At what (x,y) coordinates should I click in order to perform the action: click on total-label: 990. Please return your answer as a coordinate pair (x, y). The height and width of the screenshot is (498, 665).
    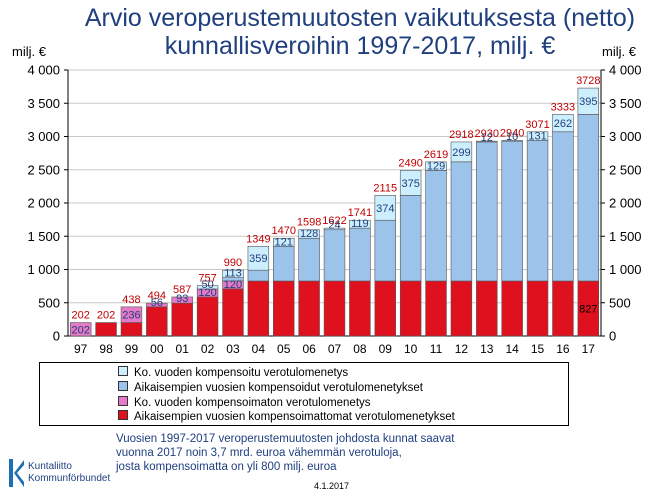
    Looking at the image, I should click on (233, 263).